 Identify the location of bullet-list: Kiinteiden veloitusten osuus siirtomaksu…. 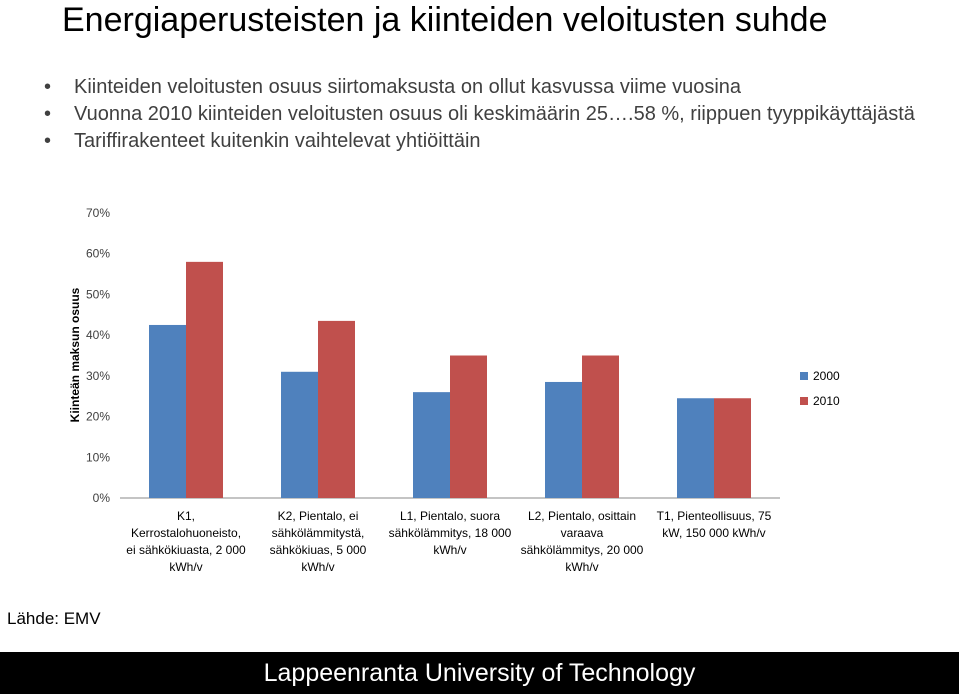
(494, 114).